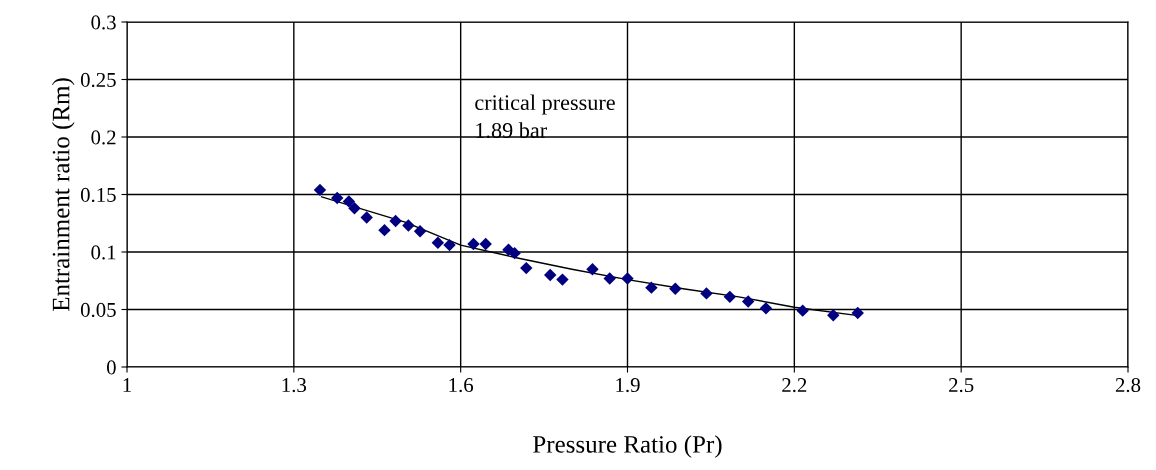  I want to click on y-tick-label: 0, so click(111, 367).